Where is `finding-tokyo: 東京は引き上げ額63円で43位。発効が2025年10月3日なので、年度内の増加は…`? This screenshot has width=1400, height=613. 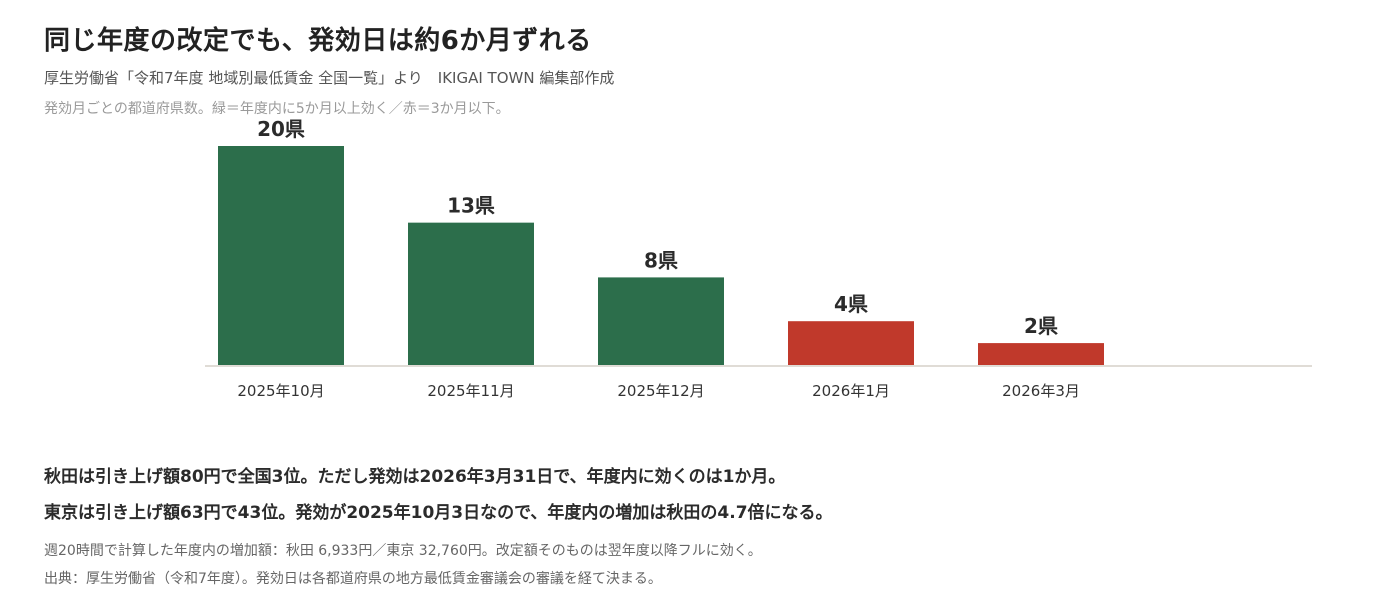
finding-tokyo: 東京は引き上げ額63円で43位。発効が2025年10月3日なので、年度内の増加は… is located at coordinates (438, 513).